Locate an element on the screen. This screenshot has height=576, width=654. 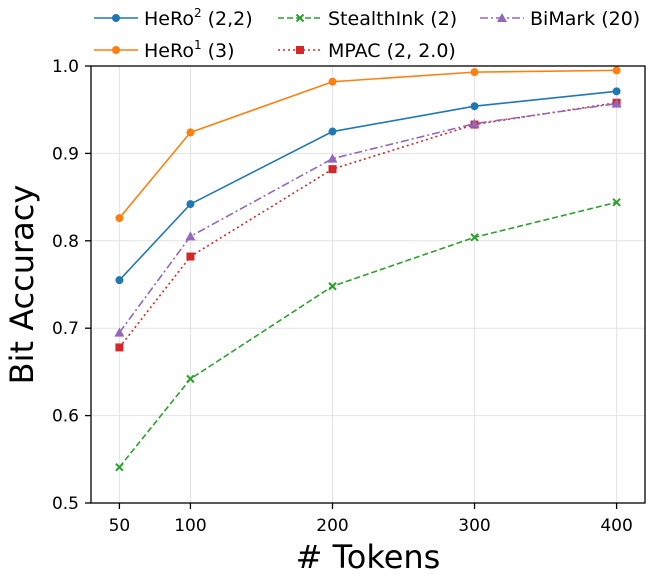
x-tick-label: 400 is located at coordinates (616, 526).